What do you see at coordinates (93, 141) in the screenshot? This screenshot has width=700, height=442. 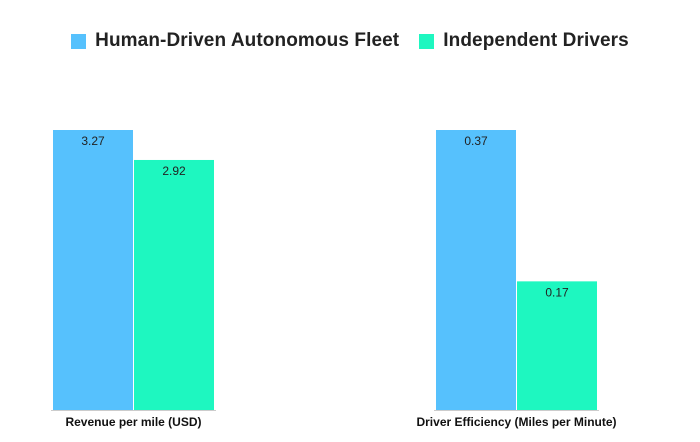 I see `data-label-chart1-series1: 3.27` at bounding box center [93, 141].